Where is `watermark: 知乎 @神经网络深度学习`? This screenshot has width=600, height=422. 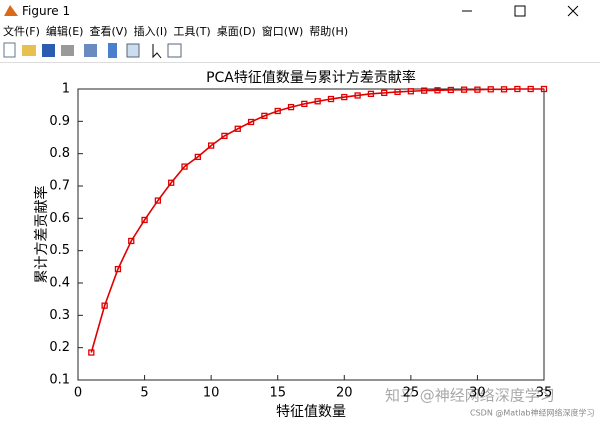
watermark: 知乎 @神经网络深度学习 is located at coordinates (470, 396).